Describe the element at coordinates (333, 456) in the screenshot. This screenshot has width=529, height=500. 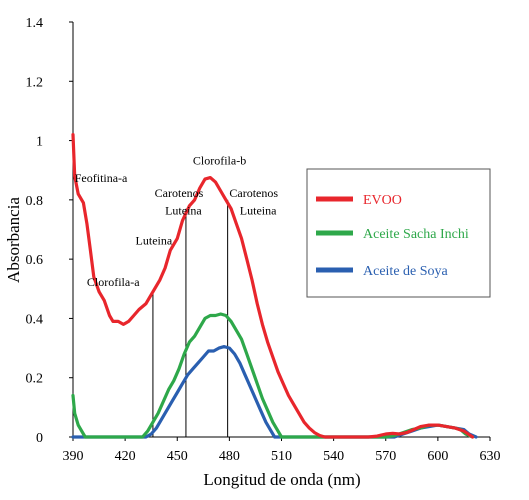
I see `x-tick-label: 540` at that location.